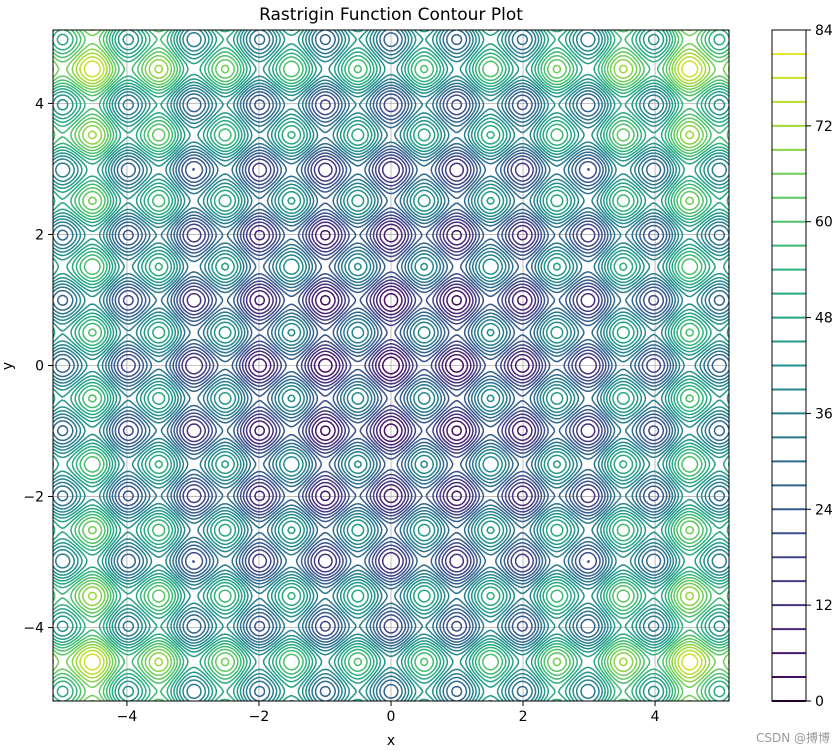  Describe the element at coordinates (39, 104) in the screenshot. I see `y-tick-label: 4` at that location.